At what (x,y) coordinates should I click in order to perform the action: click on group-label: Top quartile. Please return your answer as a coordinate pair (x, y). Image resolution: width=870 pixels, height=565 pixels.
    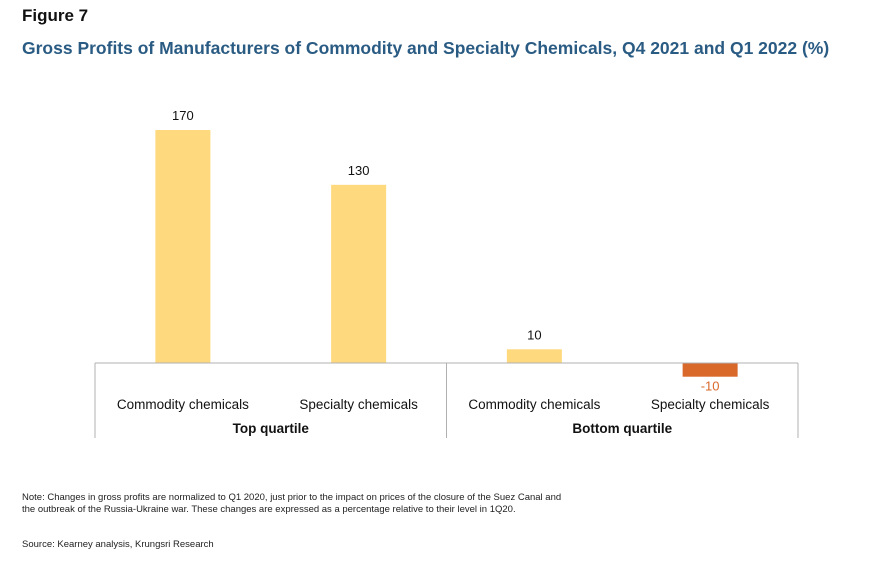
    Looking at the image, I should click on (271, 428).